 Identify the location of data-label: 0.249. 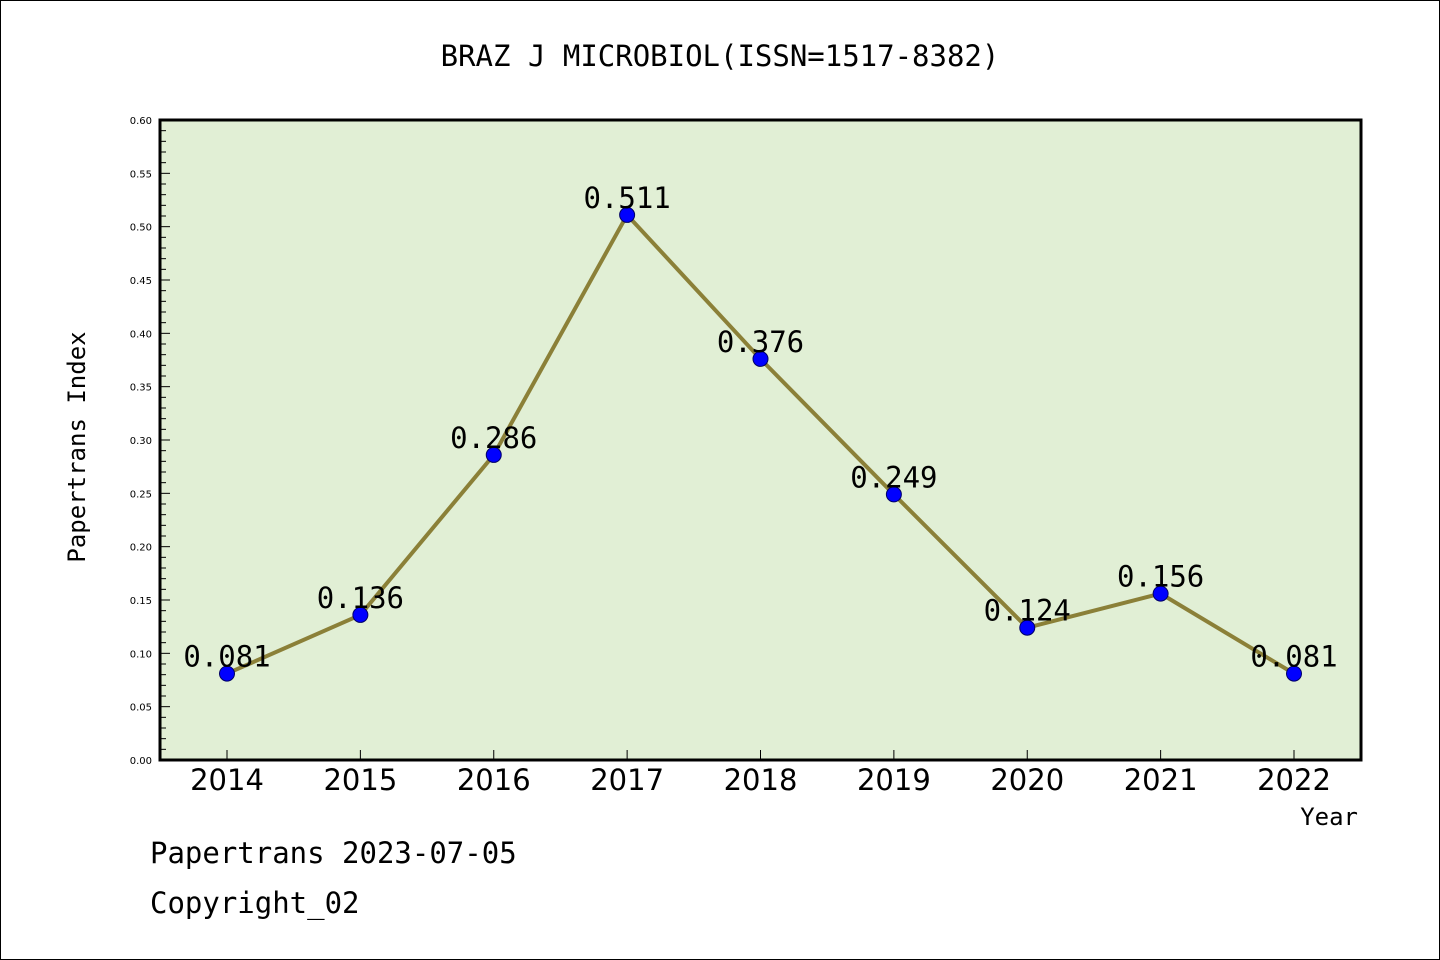
(893, 477).